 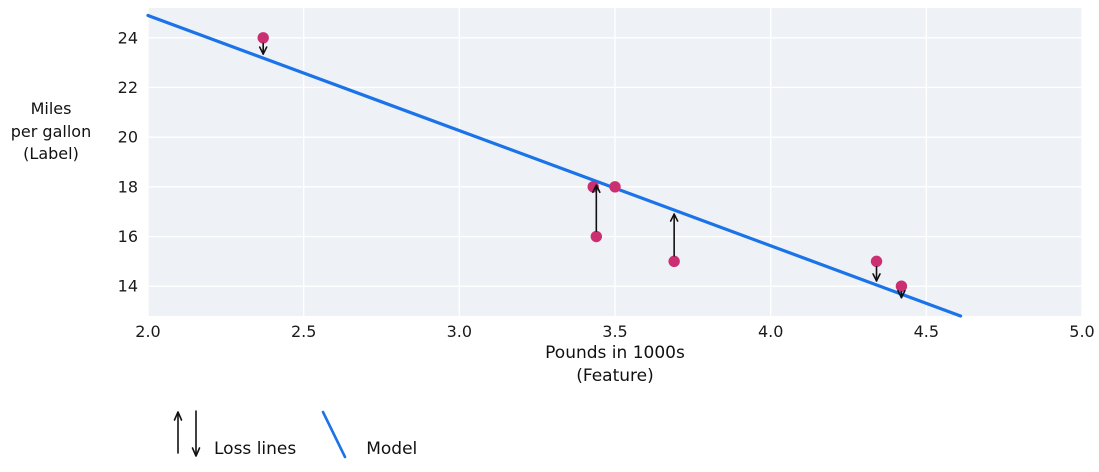 I want to click on y-axis-label: Miles per gallon (Label), so click(x=51, y=131).